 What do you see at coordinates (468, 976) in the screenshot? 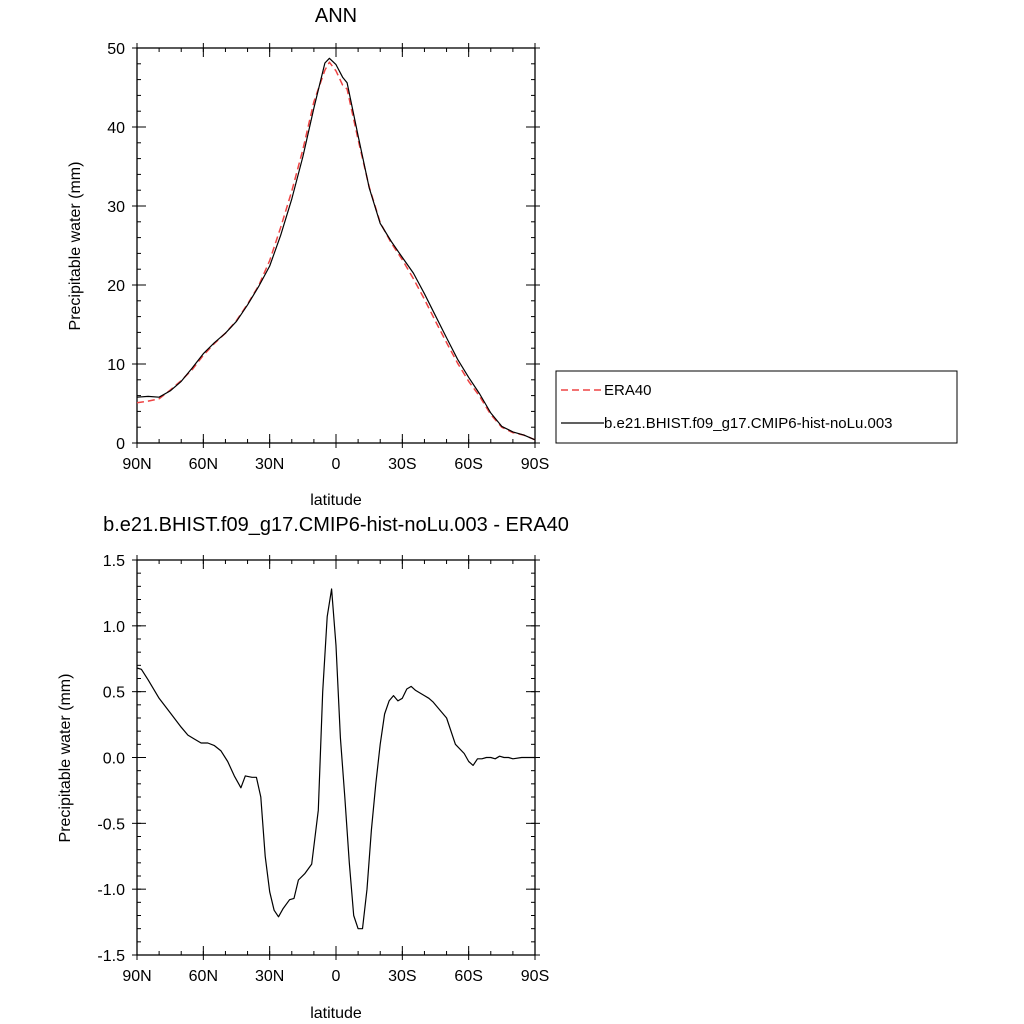
I see `bottom-x-tick-label: 60S` at bounding box center [468, 976].